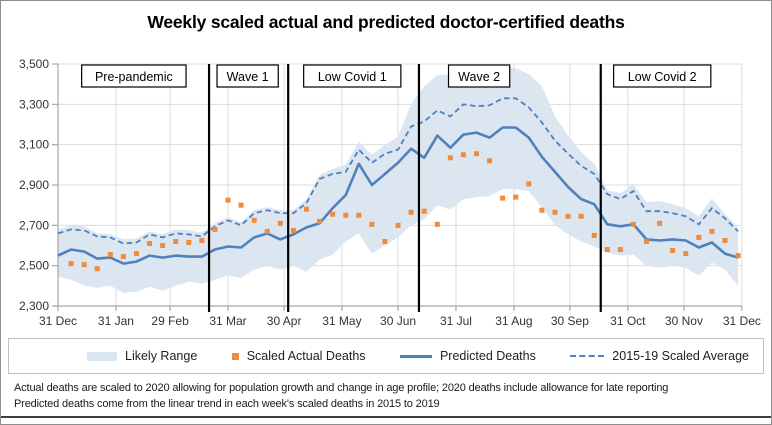 The width and height of the screenshot is (772, 425). What do you see at coordinates (227, 321) in the screenshot?
I see `svg-text: 31 Mar` at bounding box center [227, 321].